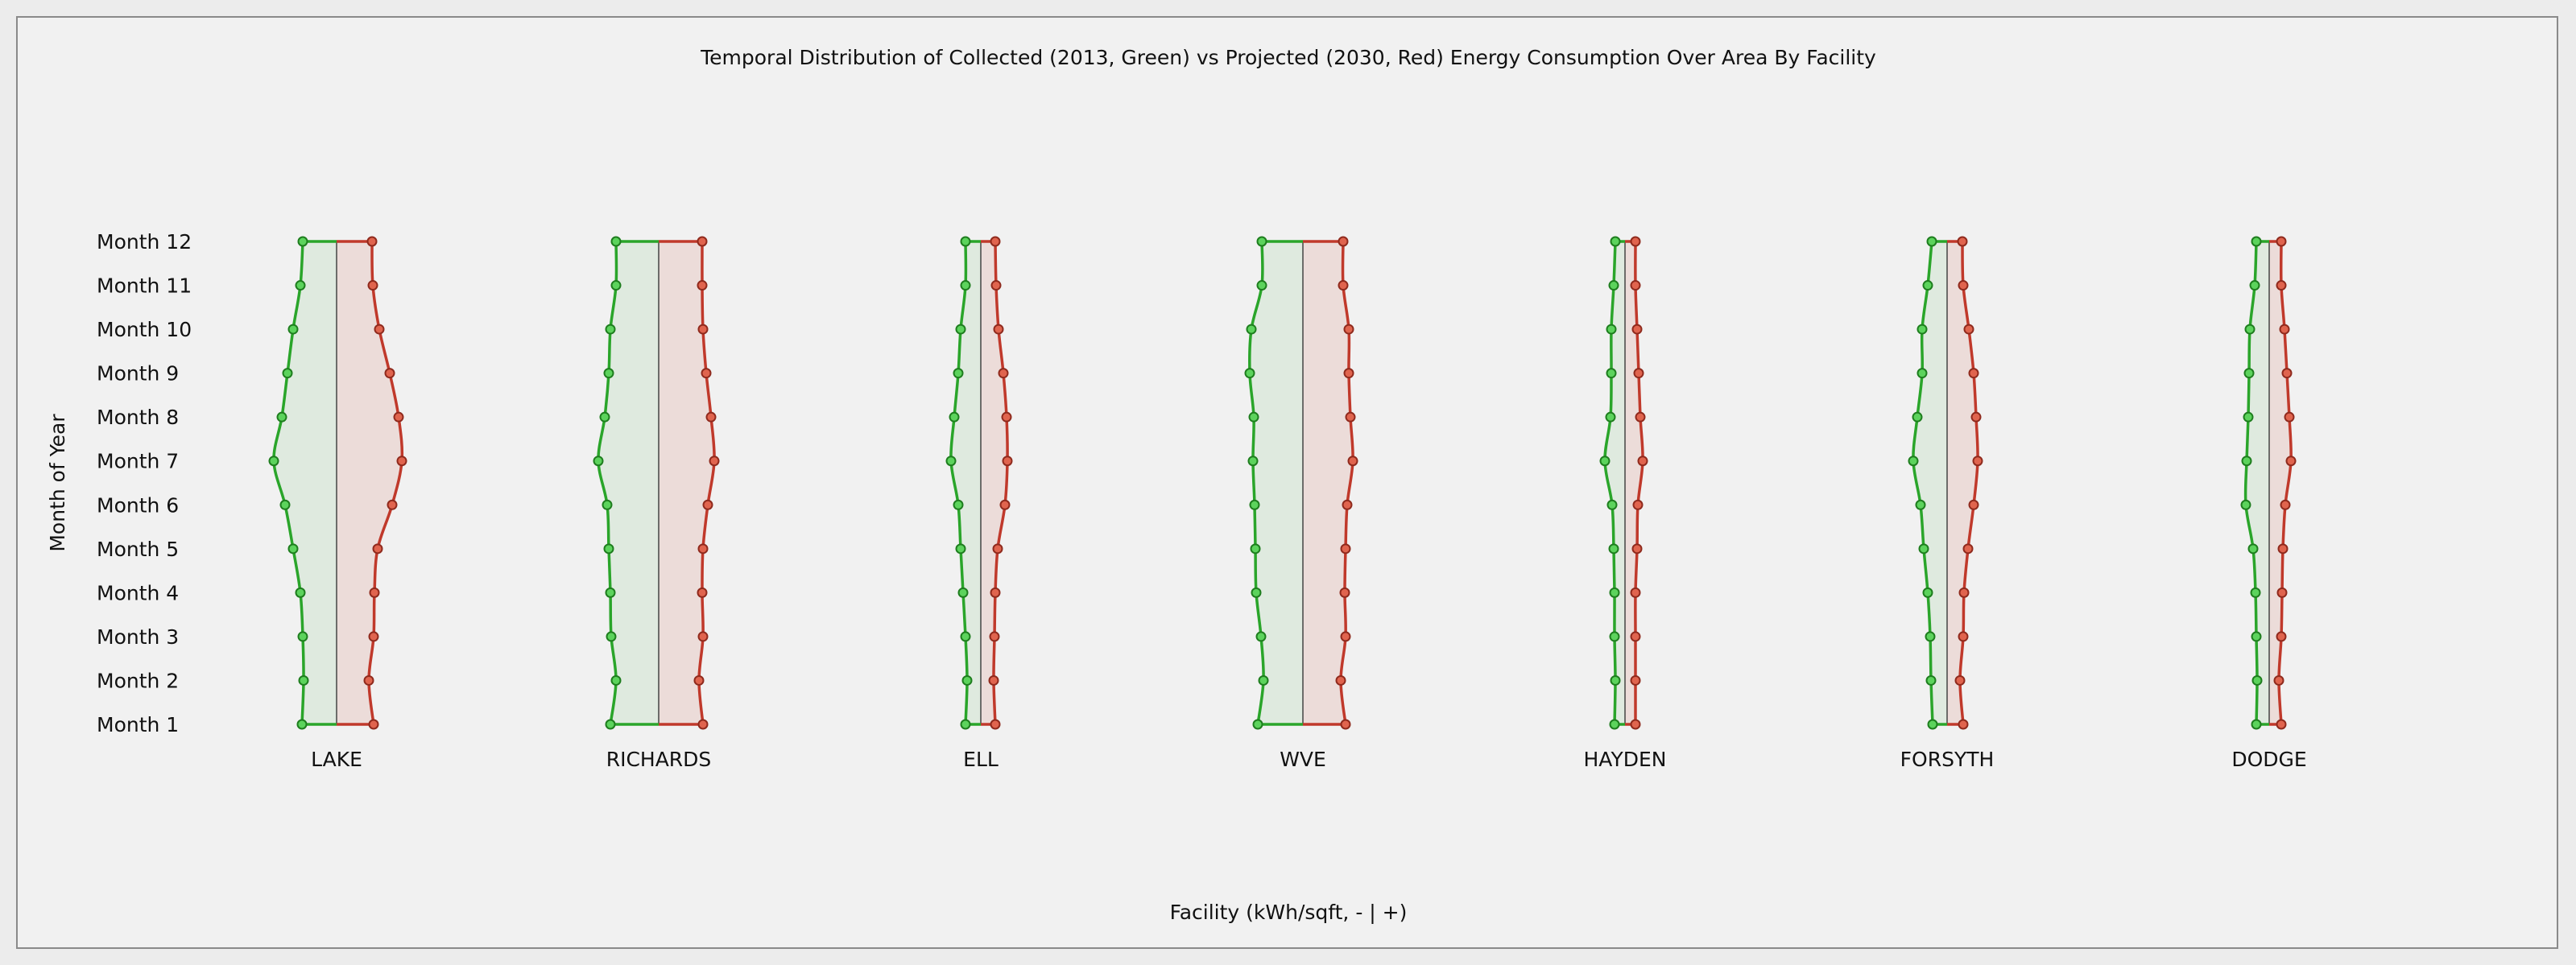  I want to click on violin-richards, so click(657, 483).